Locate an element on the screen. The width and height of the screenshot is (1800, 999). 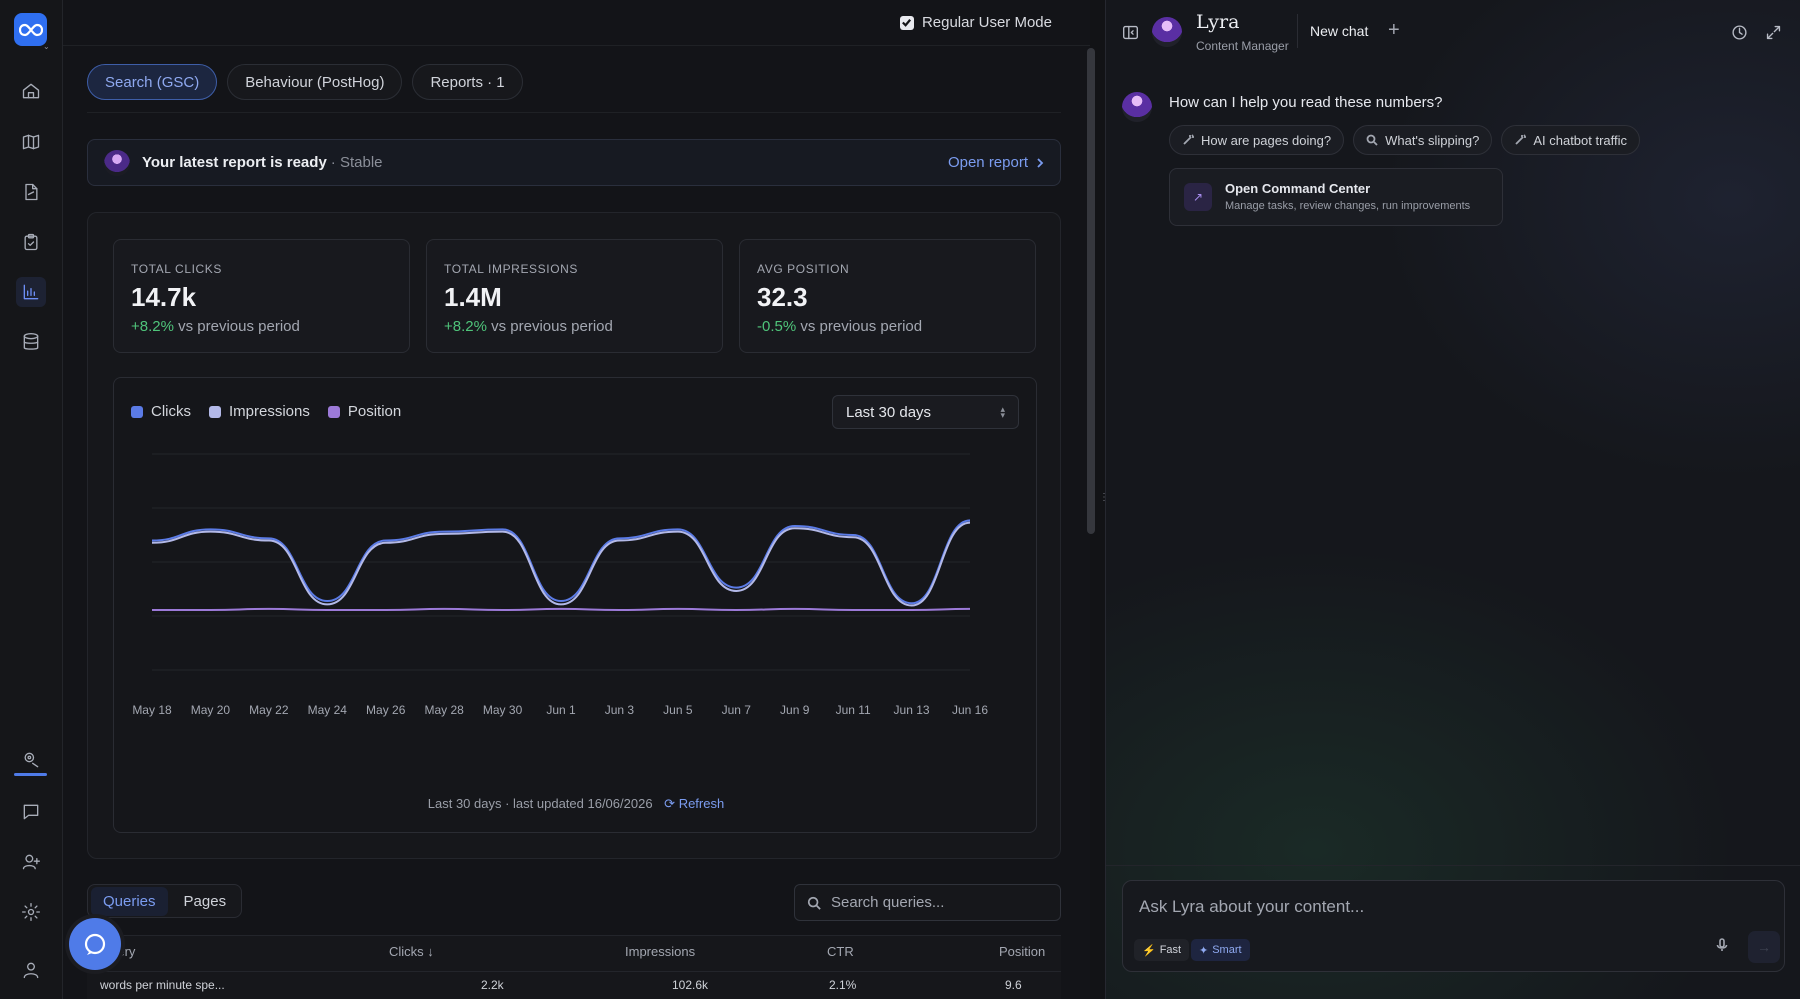
clock-icon is located at coordinates (1739, 32).